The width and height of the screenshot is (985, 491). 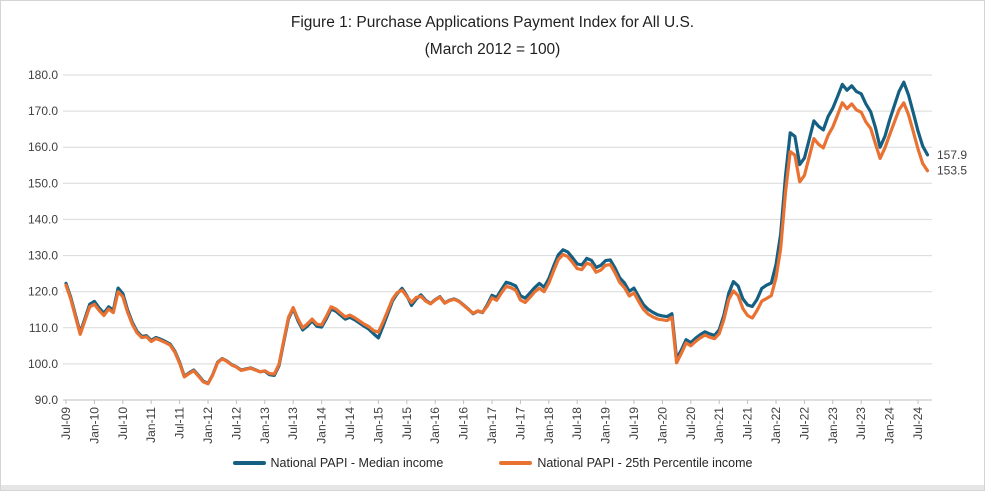 What do you see at coordinates (357, 463) in the screenshot?
I see `legend-label-median: National PAPI - Median income` at bounding box center [357, 463].